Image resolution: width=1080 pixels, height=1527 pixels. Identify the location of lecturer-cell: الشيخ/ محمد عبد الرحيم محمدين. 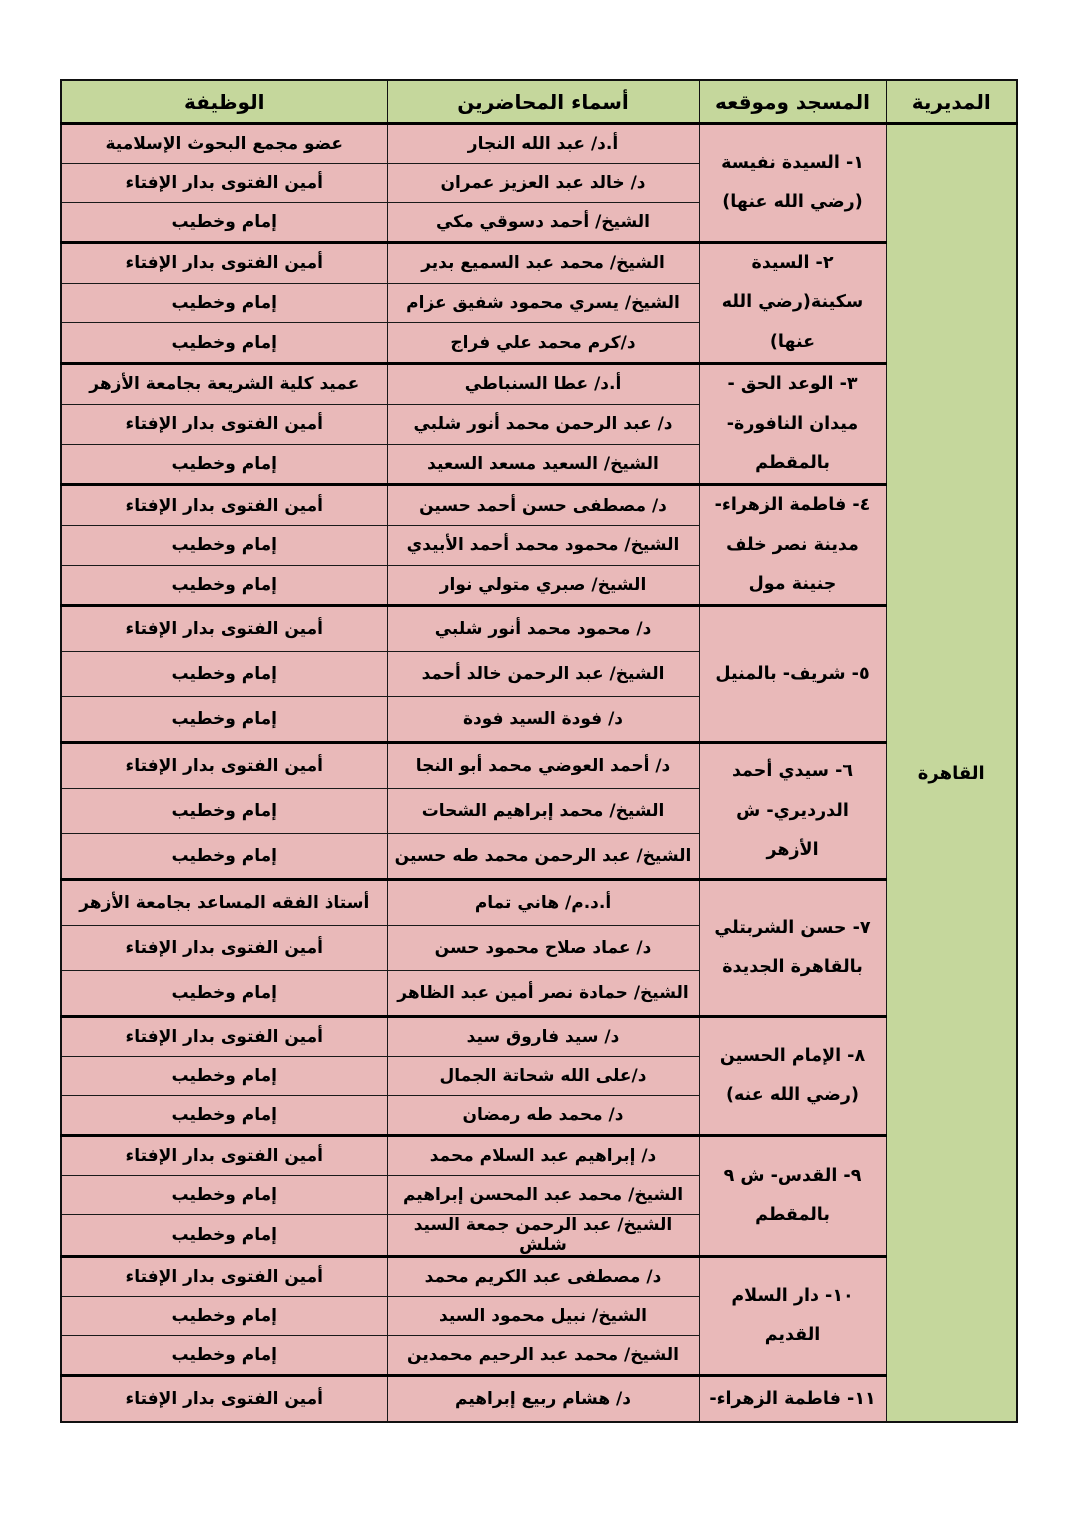
(543, 1356).